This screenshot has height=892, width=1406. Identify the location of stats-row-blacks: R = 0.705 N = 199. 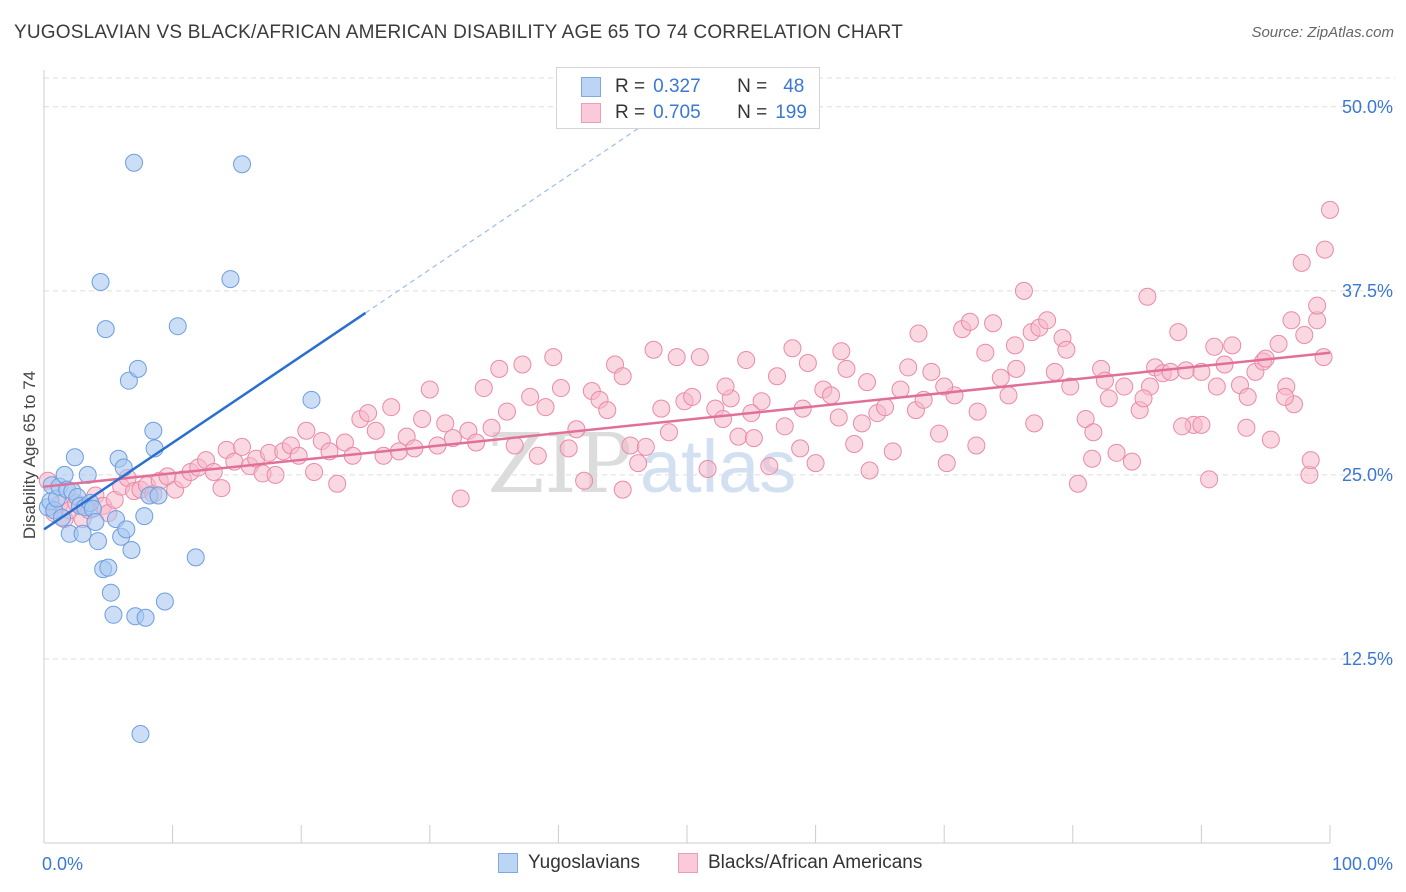
(694, 113).